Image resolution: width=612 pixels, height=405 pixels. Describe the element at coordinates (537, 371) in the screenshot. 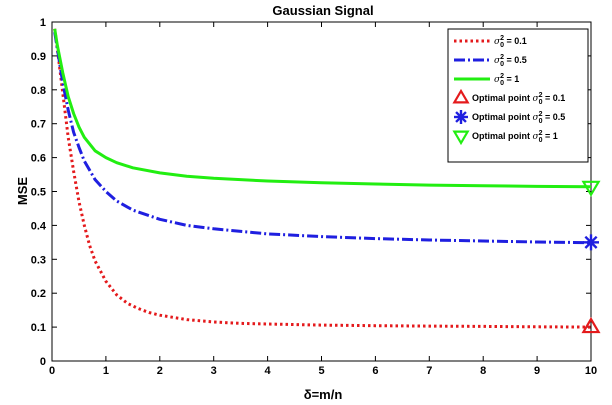

I see `x-tick-label: 9` at that location.